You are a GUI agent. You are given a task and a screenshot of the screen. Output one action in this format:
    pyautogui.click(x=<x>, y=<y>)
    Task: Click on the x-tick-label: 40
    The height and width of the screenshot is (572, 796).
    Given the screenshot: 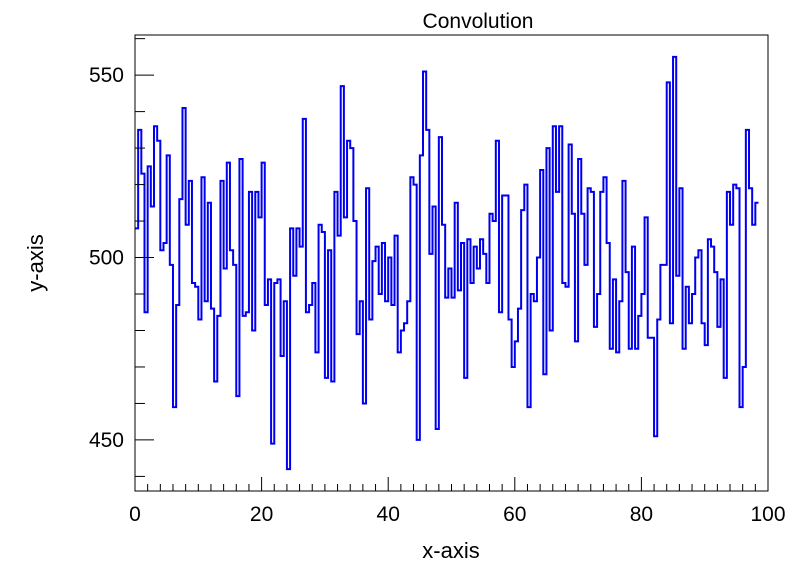 What is the action you would take?
    pyautogui.click(x=388, y=514)
    